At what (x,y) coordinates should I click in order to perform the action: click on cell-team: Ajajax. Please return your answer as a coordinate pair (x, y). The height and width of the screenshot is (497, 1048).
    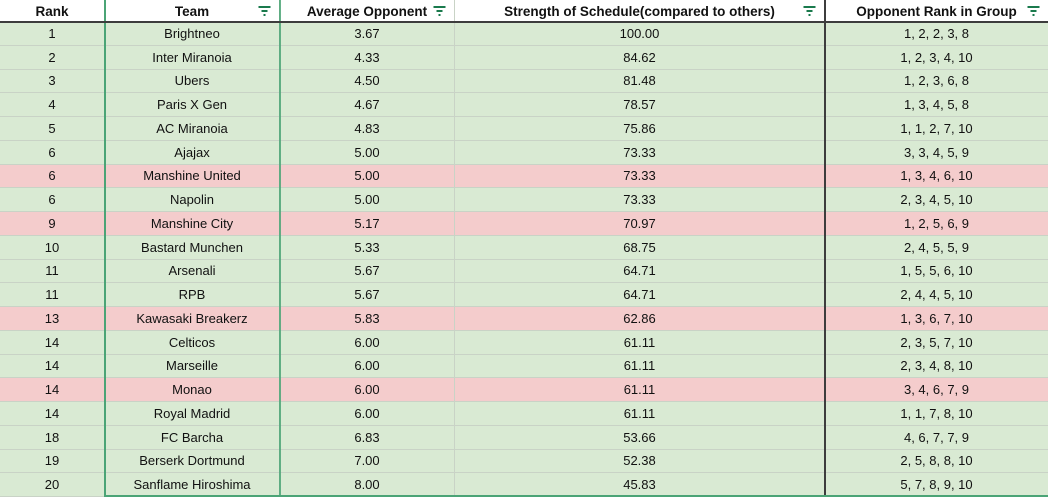
    Looking at the image, I should click on (192, 152).